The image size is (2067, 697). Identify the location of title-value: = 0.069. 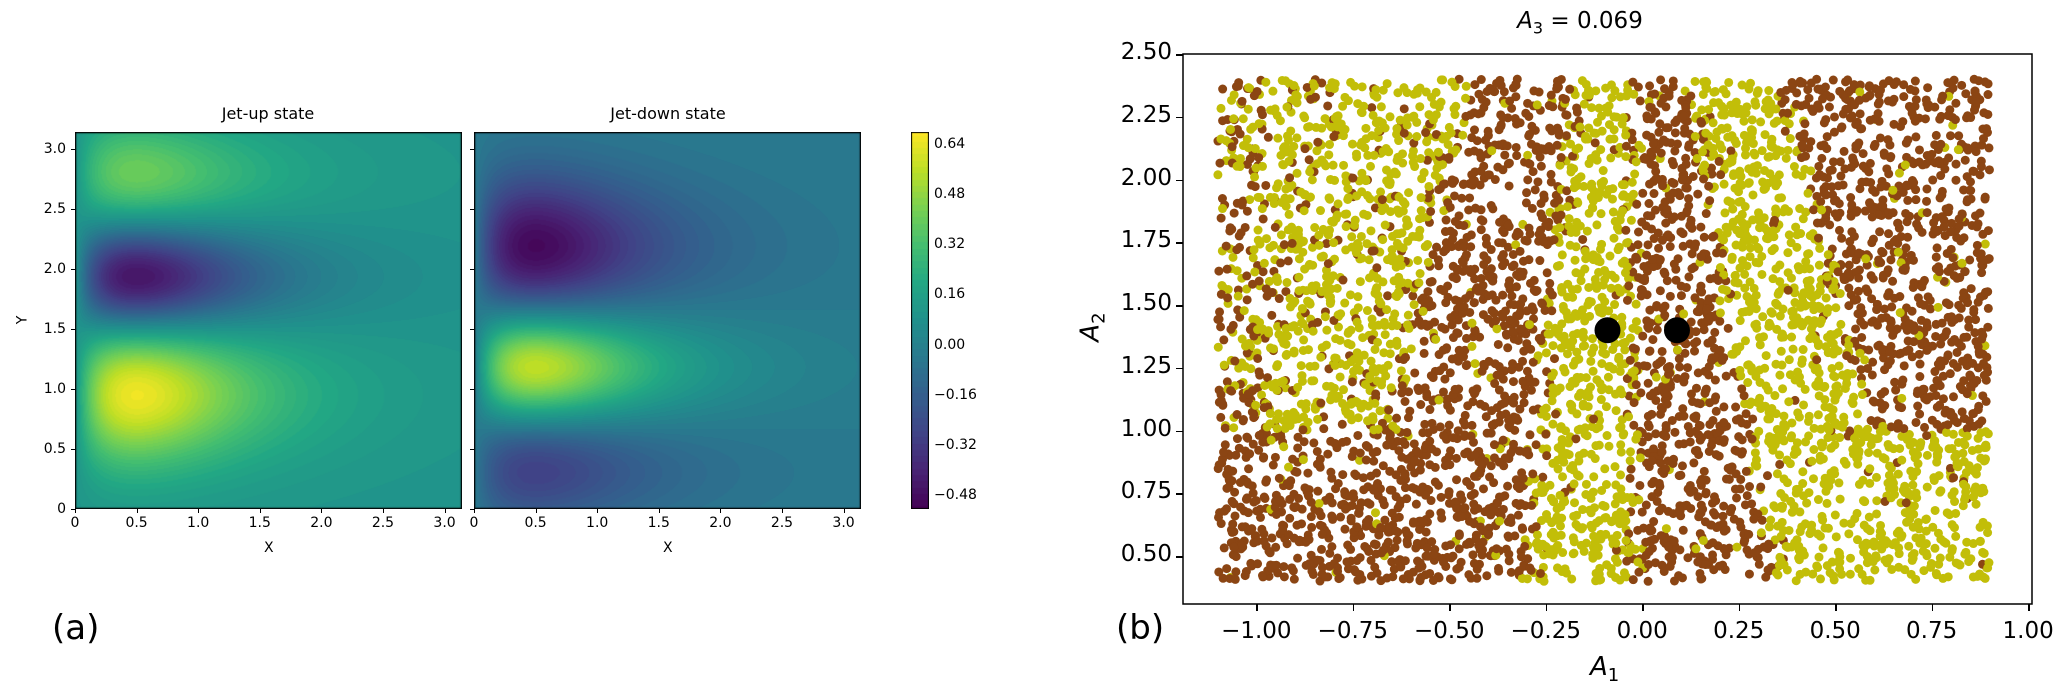
(1593, 21).